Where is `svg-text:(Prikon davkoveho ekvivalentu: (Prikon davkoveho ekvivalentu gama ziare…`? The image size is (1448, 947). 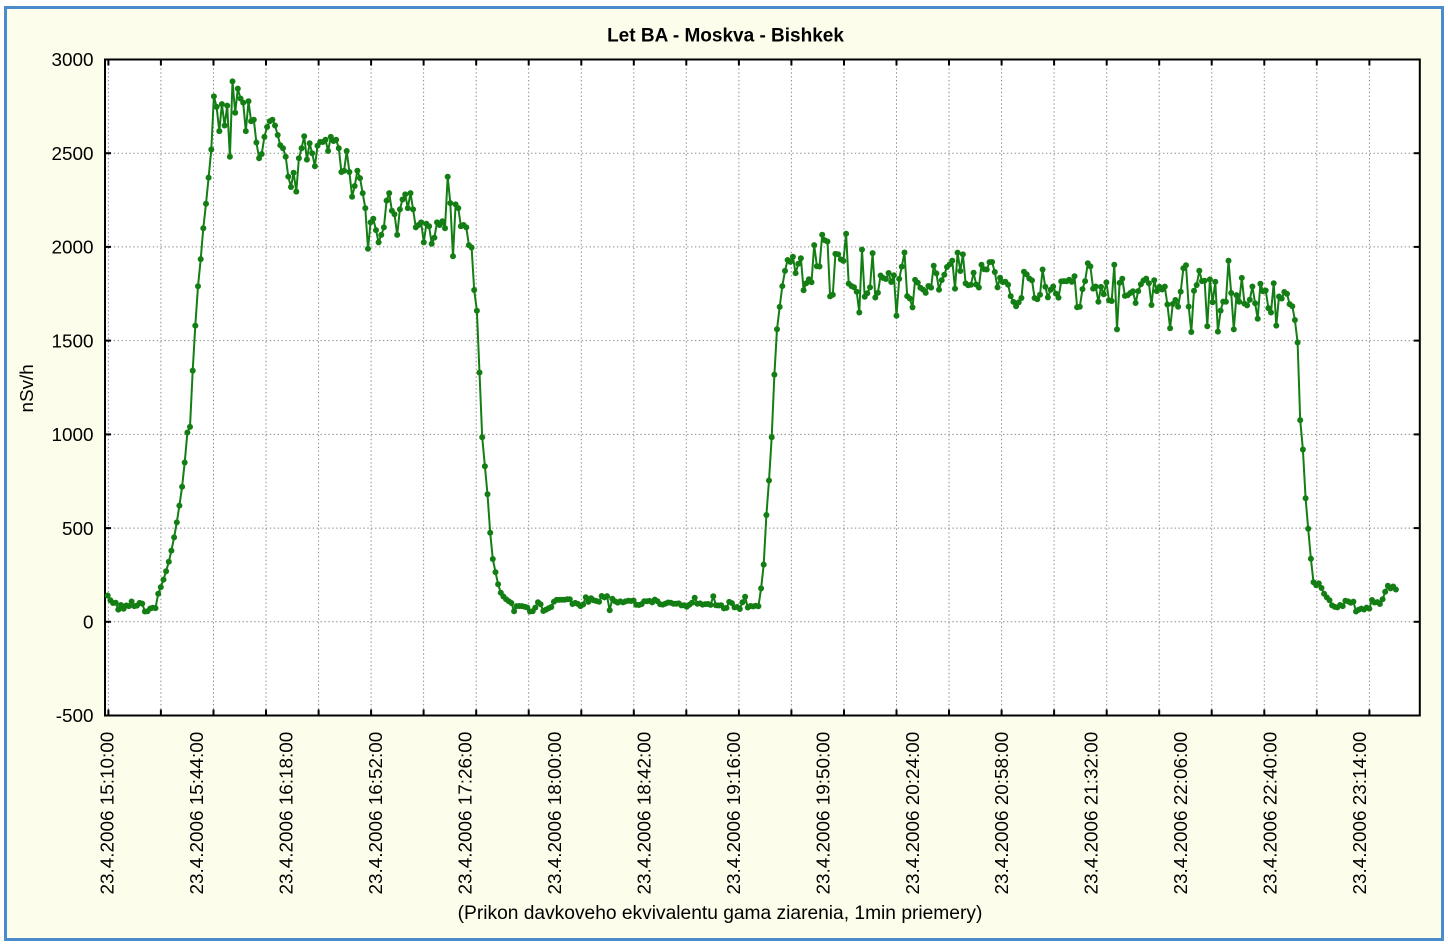
svg-text:(Prikon davkoveho ekvivalentu: (Prikon davkoveho ekvivalentu gama ziare… is located at coordinates (720, 913).